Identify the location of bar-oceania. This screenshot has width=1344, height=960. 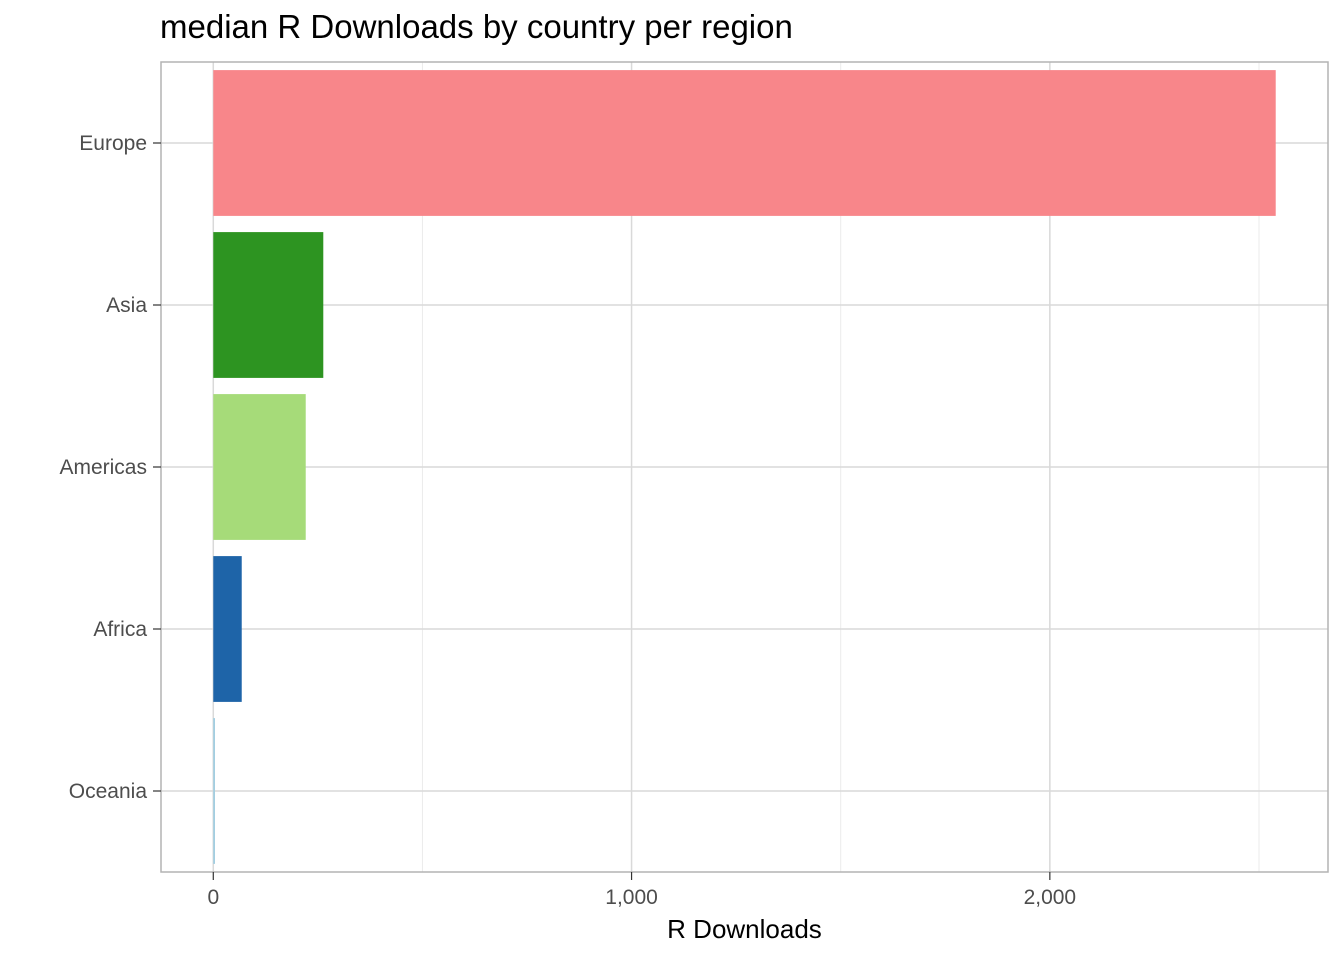
(214, 791).